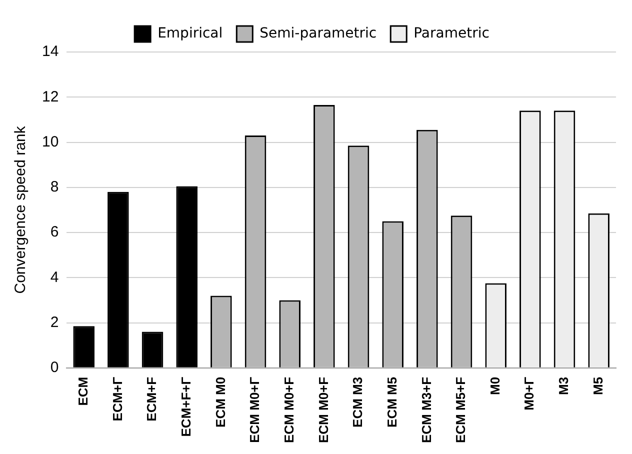  What do you see at coordinates (117, 399) in the screenshot?
I see `x-tick-label: ECM+Γ` at bounding box center [117, 399].